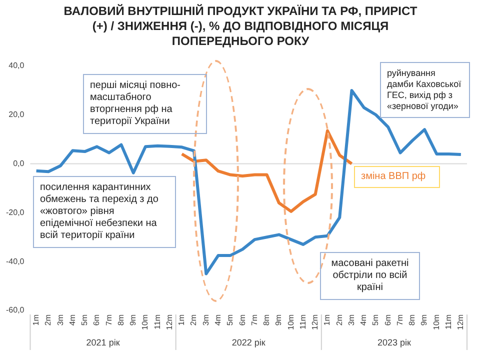 Image resolution: width=481 pixels, height=354 pixels. I want to click on annotation: масовані ракетні обстріли по всій країні, so click(370, 276).